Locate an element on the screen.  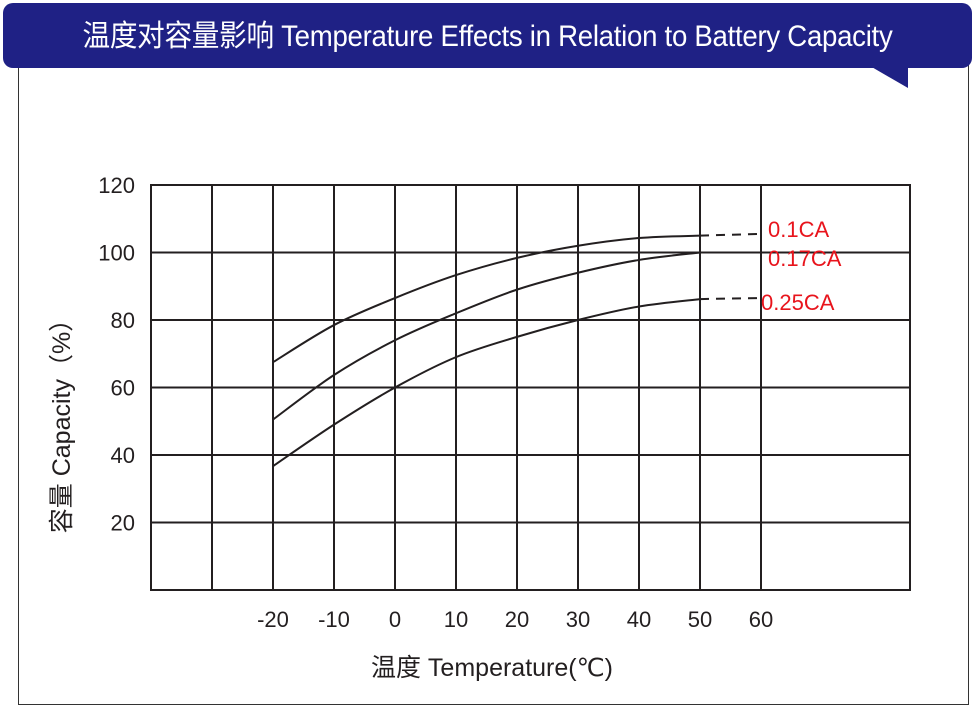
series-extrapolation-0.1CA is located at coordinates (730, 234).